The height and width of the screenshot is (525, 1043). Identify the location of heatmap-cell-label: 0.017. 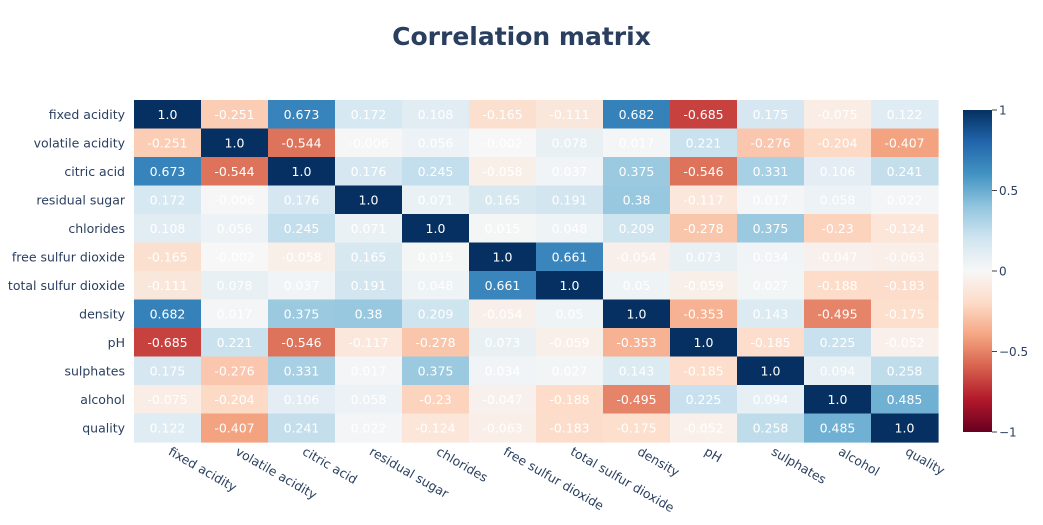
(771, 199).